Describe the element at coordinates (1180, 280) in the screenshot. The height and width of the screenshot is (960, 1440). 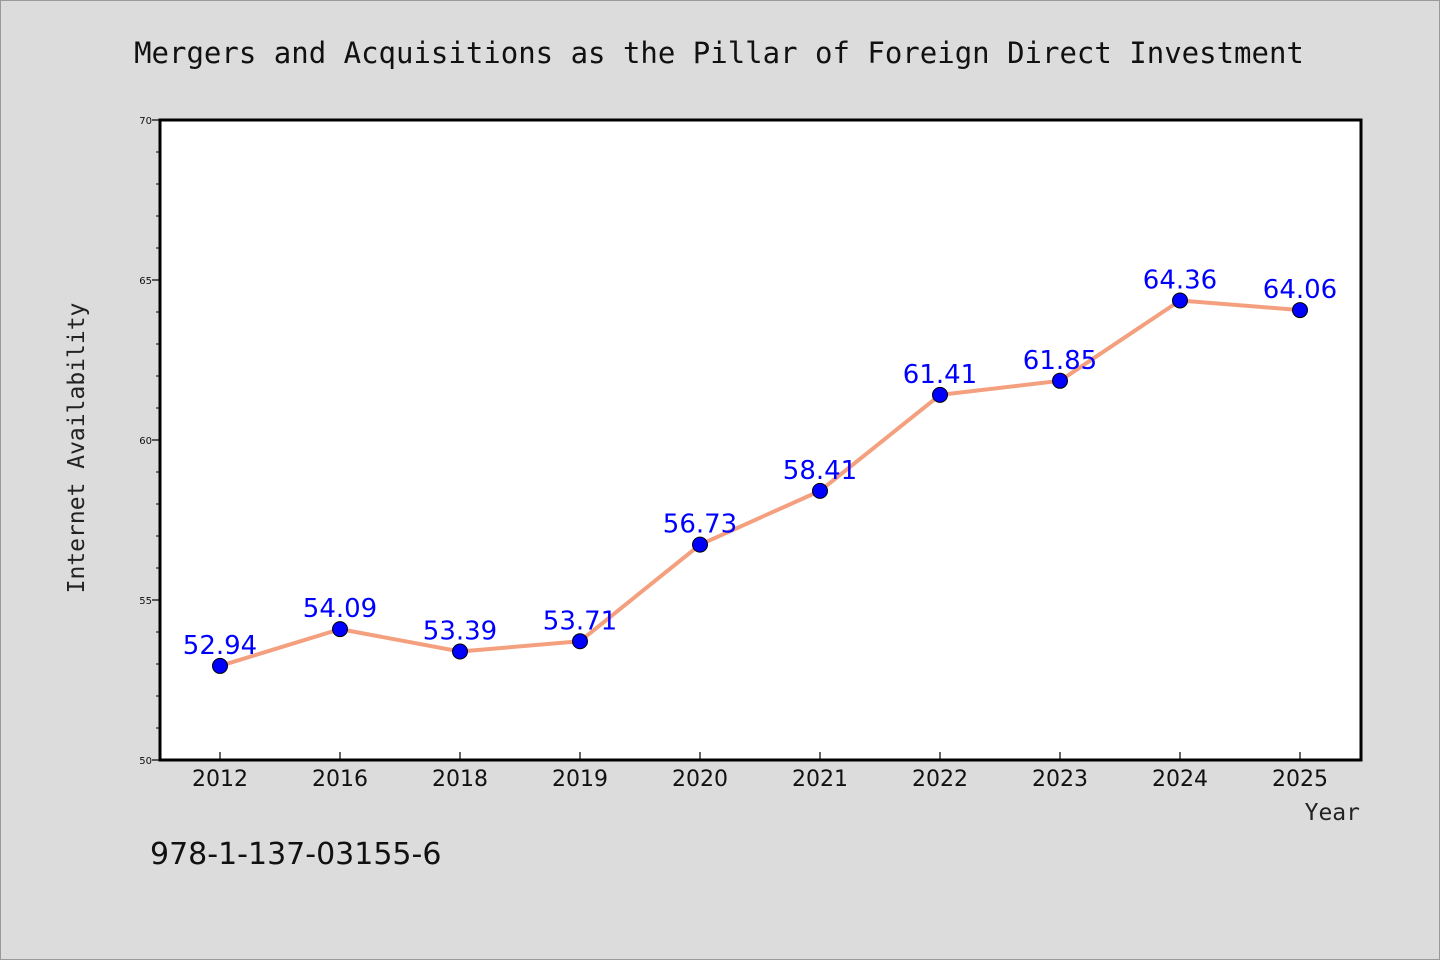
I see `data-label: 64.36` at that location.